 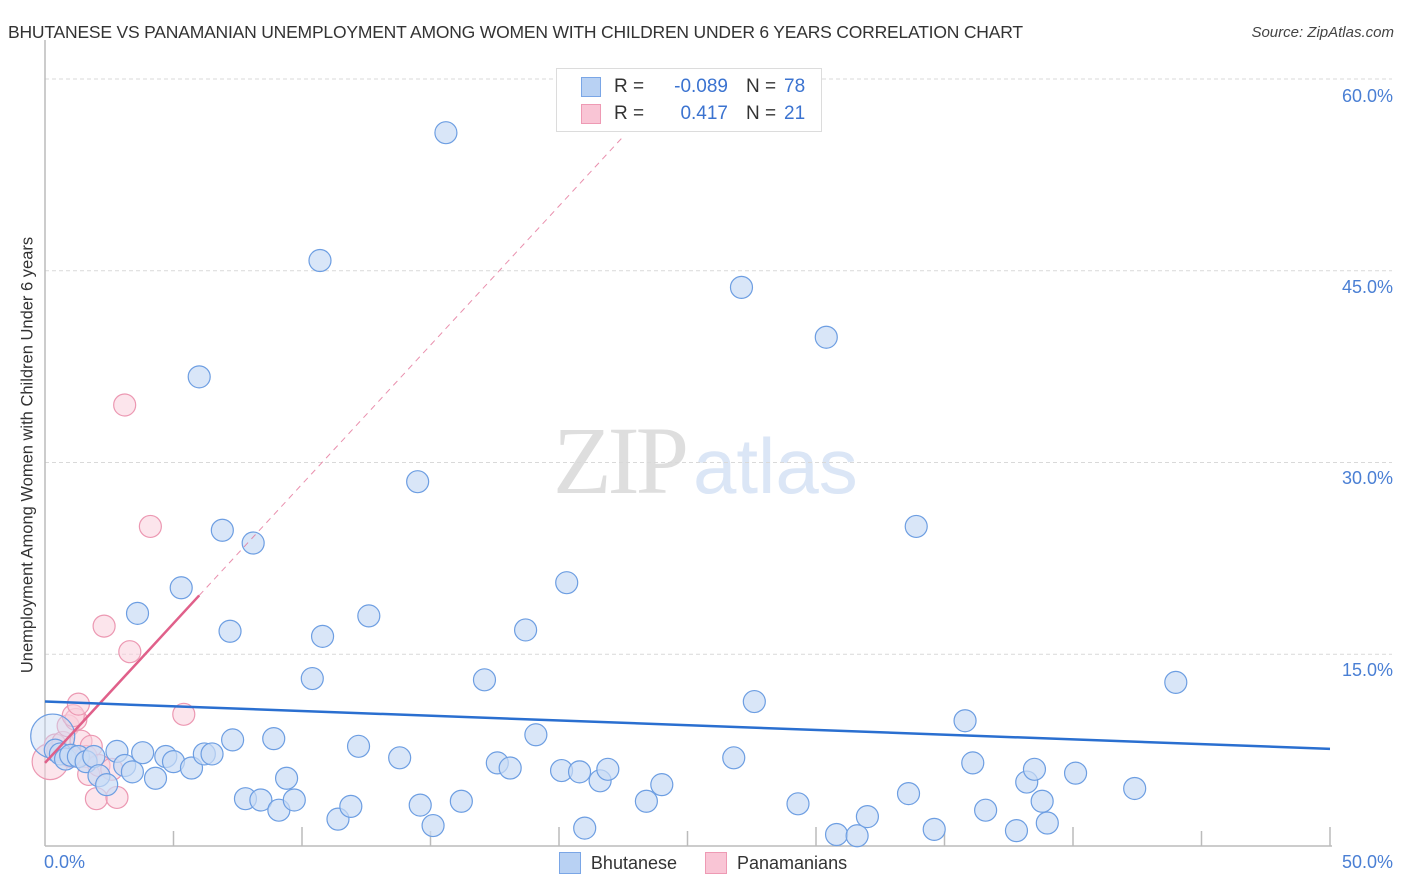 What do you see at coordinates (705, 460) in the screenshot?
I see `zipatlas-watermark: ZIP atlas` at bounding box center [705, 460].